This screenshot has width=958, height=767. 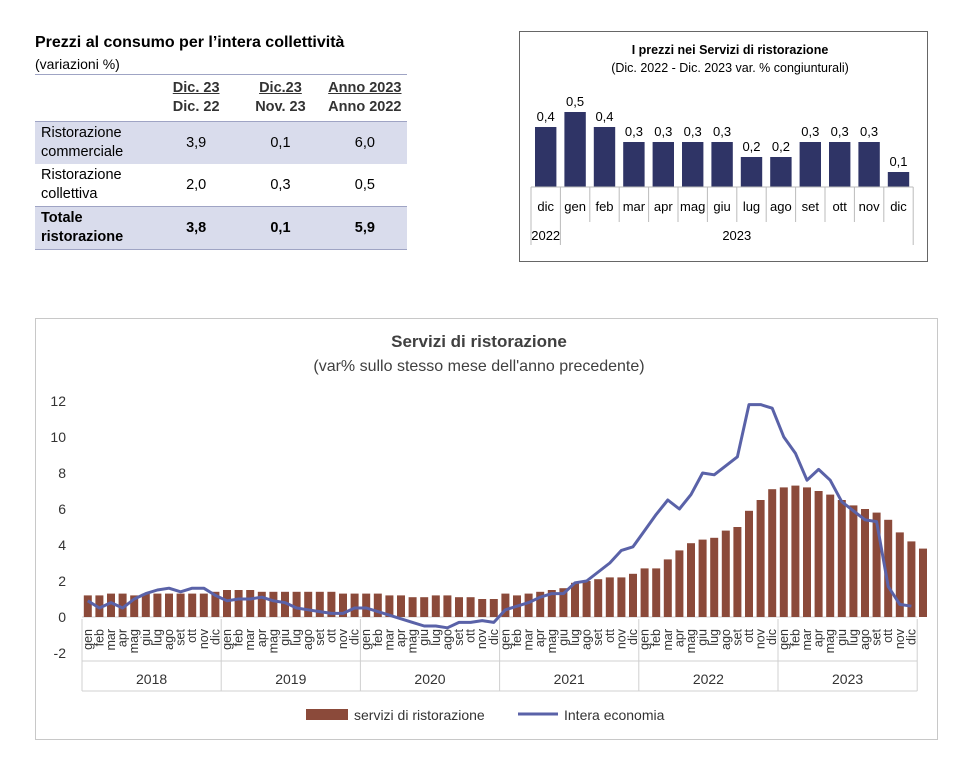 What do you see at coordinates (94, 185) in the screenshot?
I see `row-label: Ristorazione collettiva` at bounding box center [94, 185].